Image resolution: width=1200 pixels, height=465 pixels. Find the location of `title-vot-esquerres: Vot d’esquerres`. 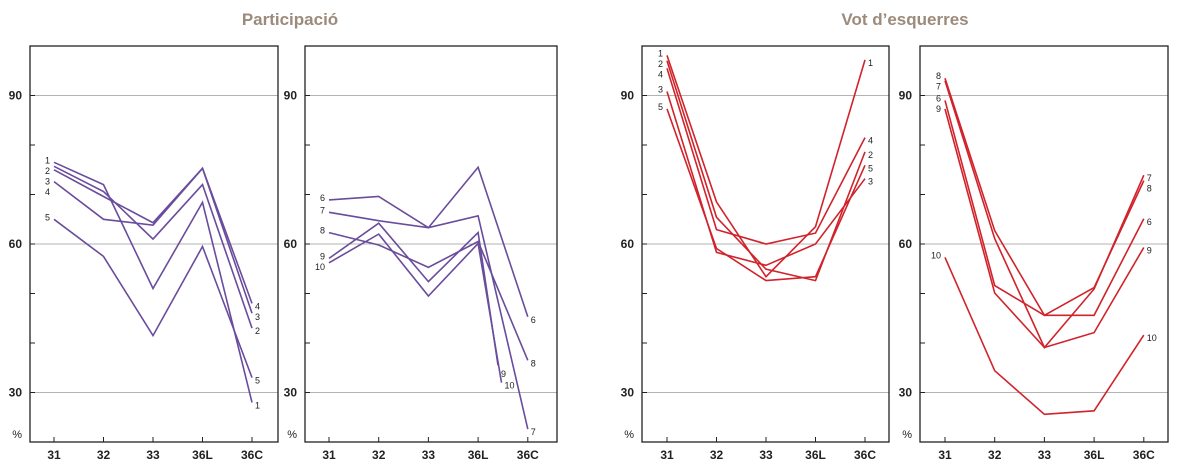

title-vot-esquerres: Vot d’esquerres is located at coordinates (905, 19).